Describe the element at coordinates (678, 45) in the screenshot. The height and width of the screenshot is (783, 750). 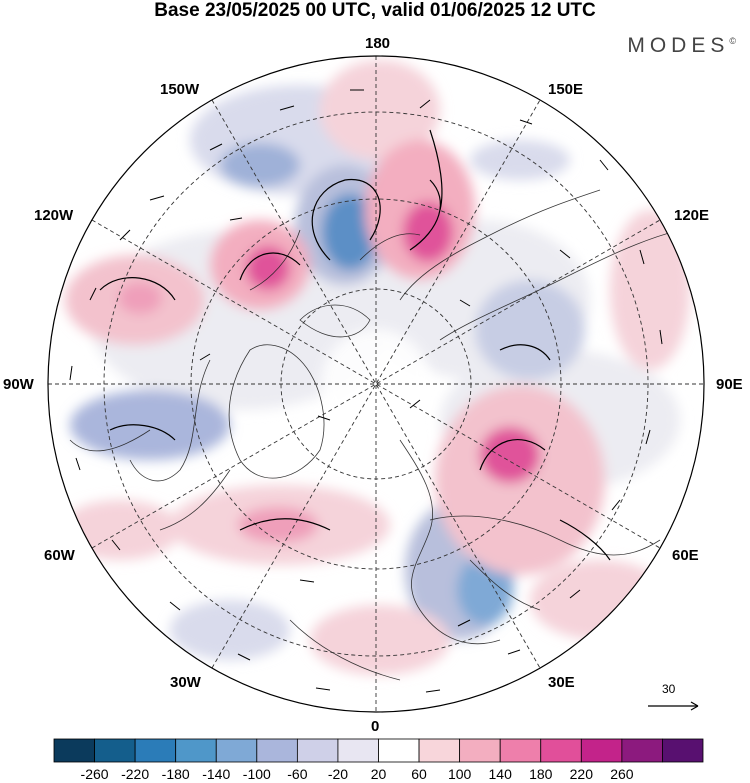
I see `modes-logo-text: MODES` at that location.